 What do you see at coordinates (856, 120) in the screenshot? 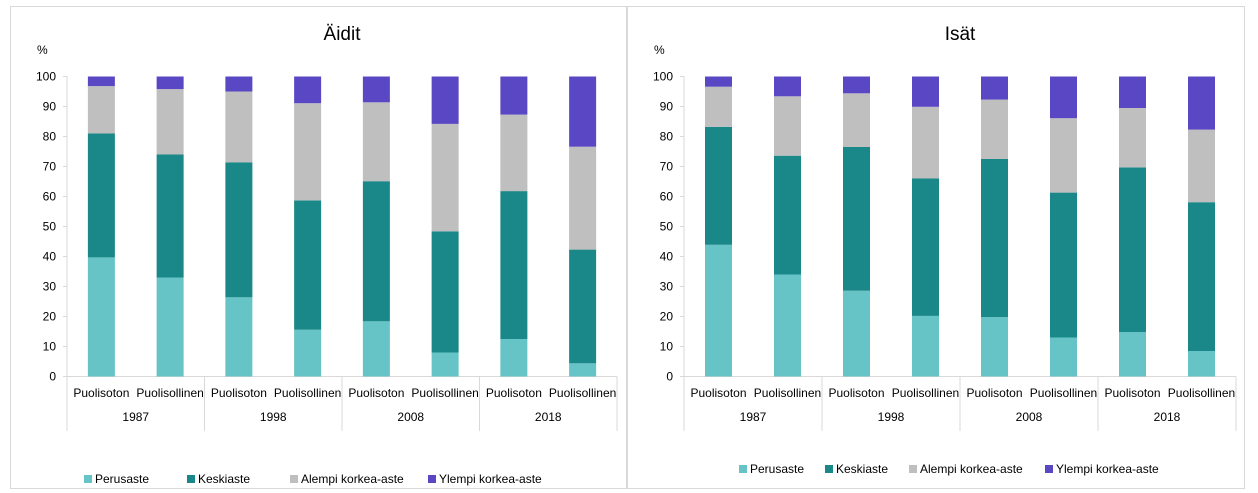
I see `bar-alempi-korkea-aste-1998-puolisoton` at bounding box center [856, 120].